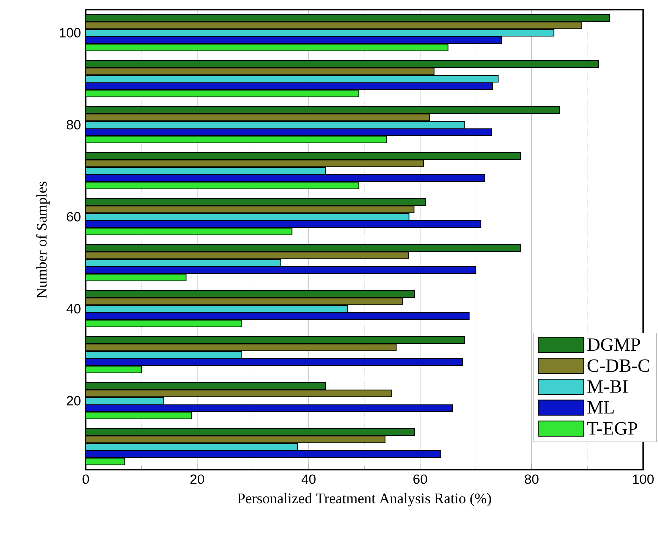 This screenshot has height=545, width=658. What do you see at coordinates (643, 479) in the screenshot?
I see `x-tick-label: 100` at bounding box center [643, 479].